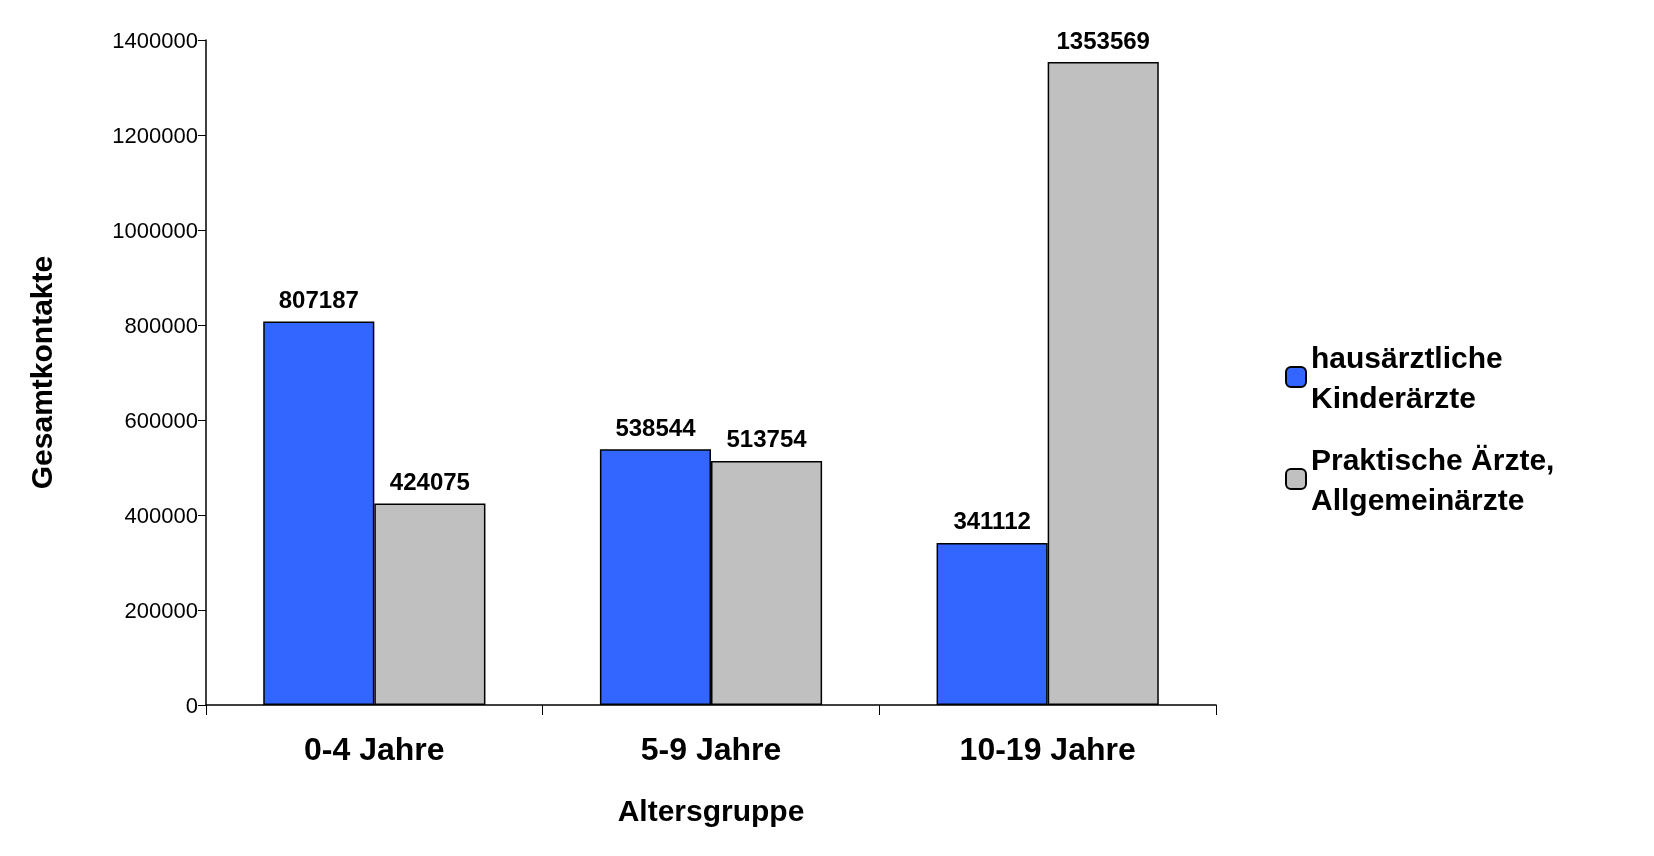 The image size is (1654, 856). Describe the element at coordinates (191, 705) in the screenshot. I see `y-tick-label: 0` at that location.